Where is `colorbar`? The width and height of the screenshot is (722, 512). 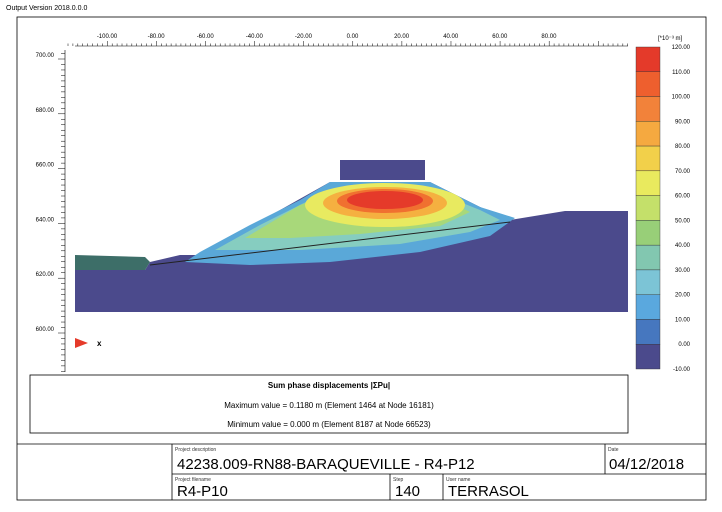
colorbar is located at coordinates (648, 208).